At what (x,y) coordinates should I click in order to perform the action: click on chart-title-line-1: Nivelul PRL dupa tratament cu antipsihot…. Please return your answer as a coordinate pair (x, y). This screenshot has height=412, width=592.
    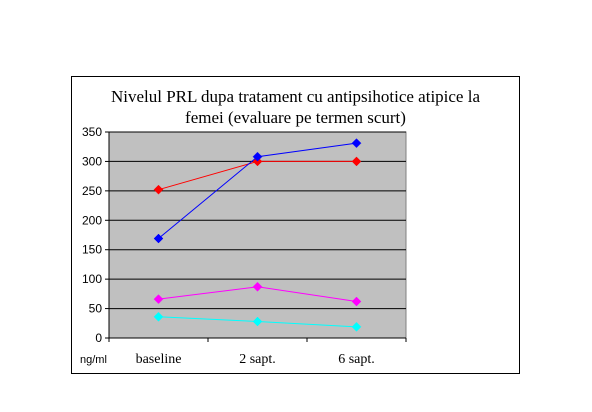
    Looking at the image, I should click on (295, 96).